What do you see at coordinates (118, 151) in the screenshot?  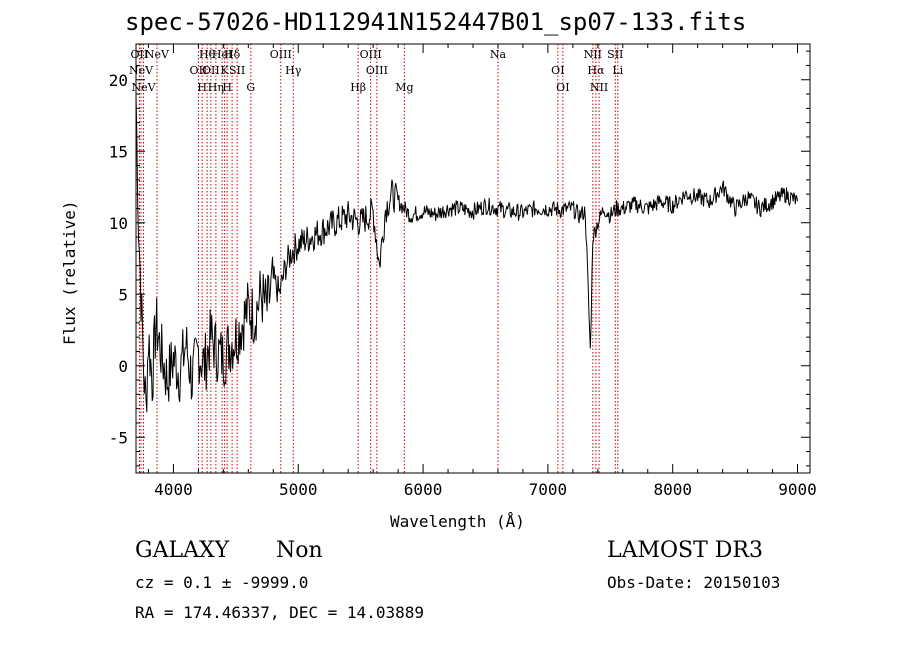 I see `y-tick-label: 15` at bounding box center [118, 151].